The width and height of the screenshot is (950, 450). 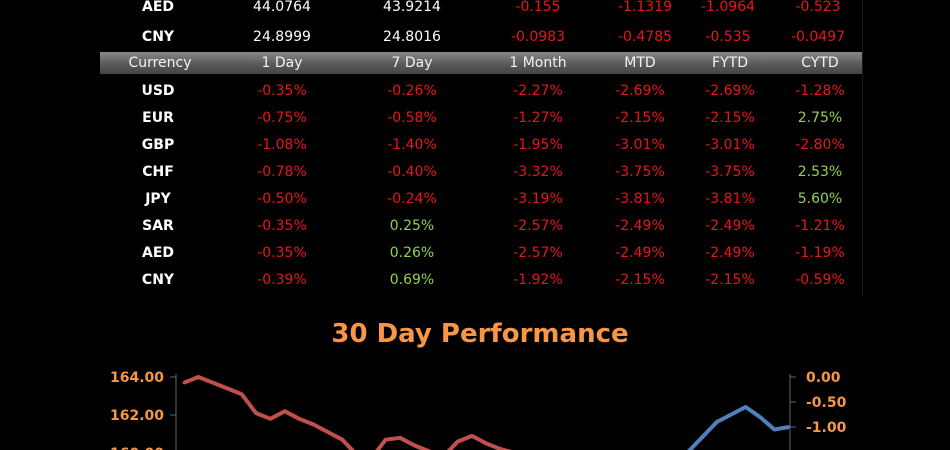 I want to click on performance-value: -3.01%, so click(x=640, y=145).